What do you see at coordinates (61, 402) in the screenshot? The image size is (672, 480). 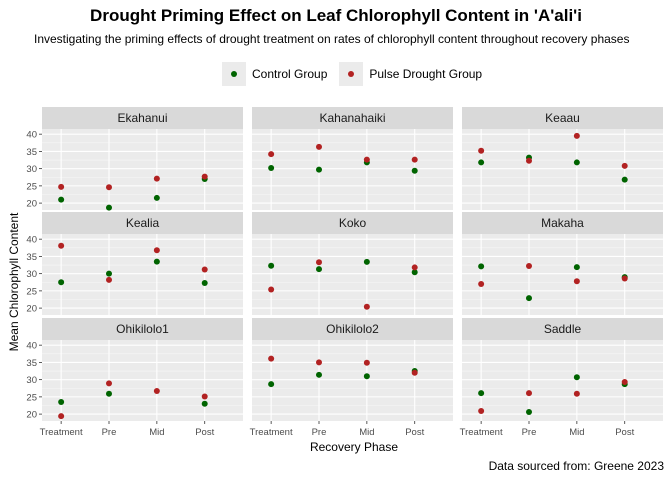 I see `point-control-group-ohikilolo1-treatment` at bounding box center [61, 402].